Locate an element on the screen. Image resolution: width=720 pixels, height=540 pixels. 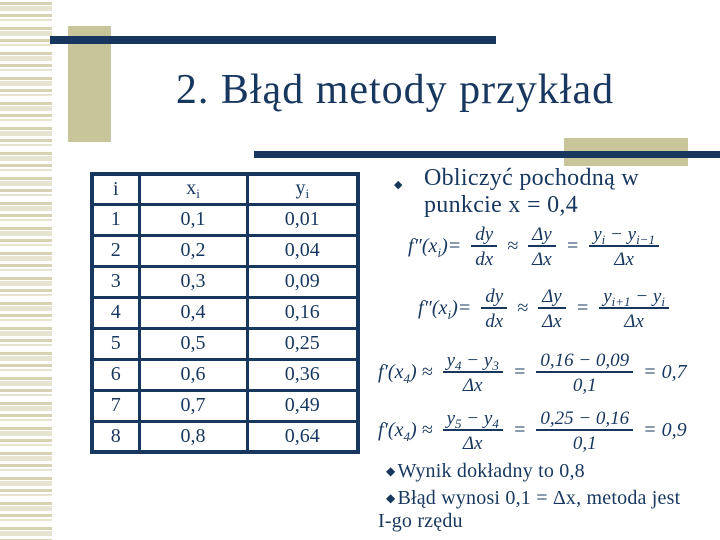
table-row: 2 0,2 0,04 is located at coordinates (225, 250).